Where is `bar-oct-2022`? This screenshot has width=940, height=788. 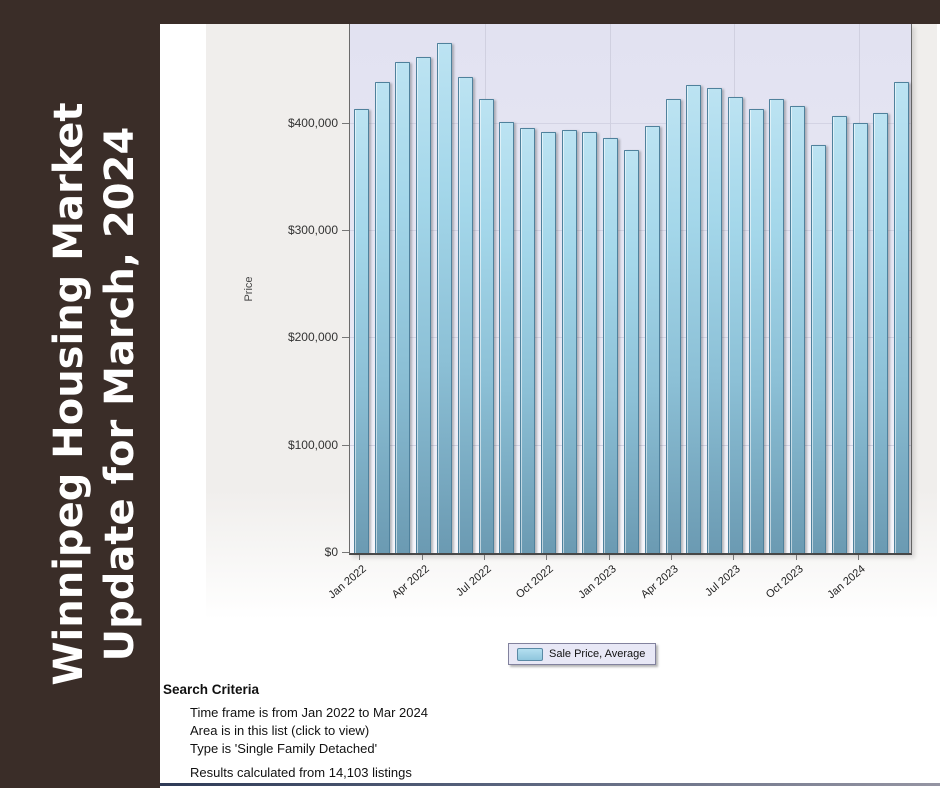
bar-oct-2022 is located at coordinates (548, 342).